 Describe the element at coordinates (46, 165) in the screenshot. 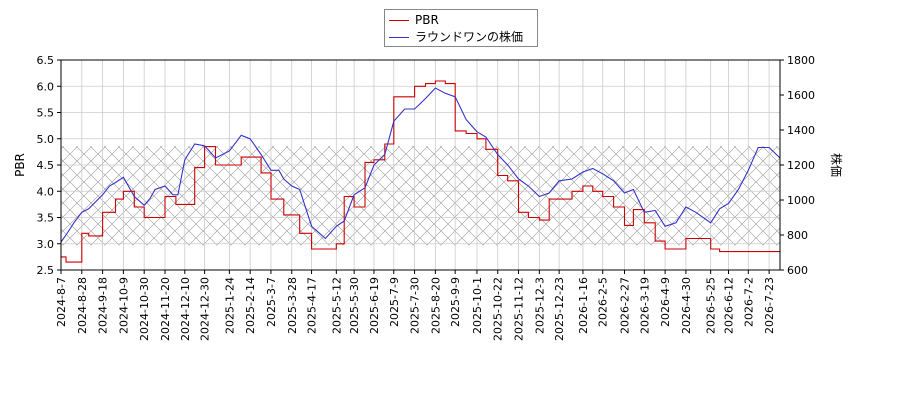

I see `left-tick-label: 4.5` at that location.